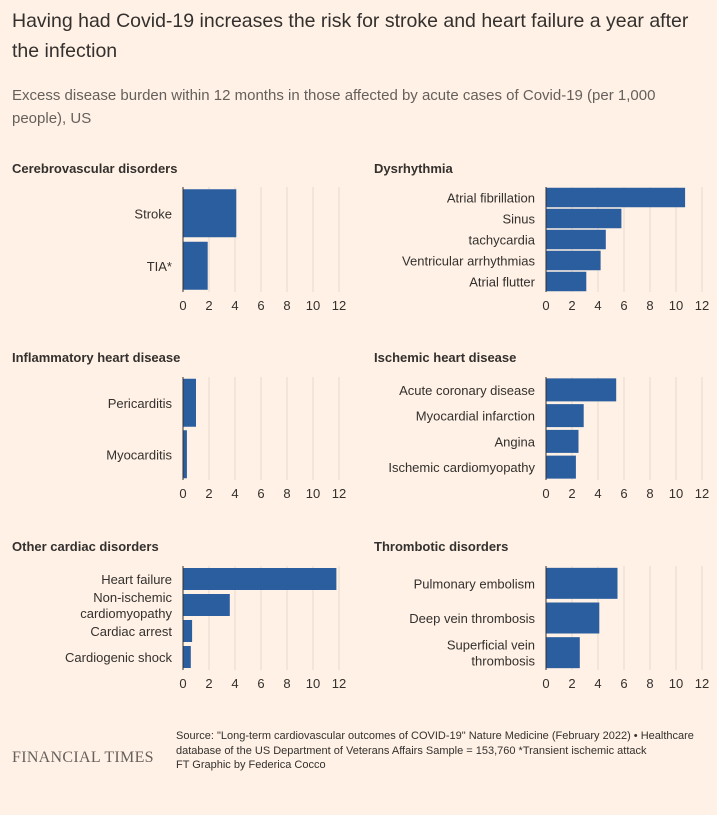 The image size is (717, 815). I want to click on category-label: Myocardial infarction, so click(475, 416).